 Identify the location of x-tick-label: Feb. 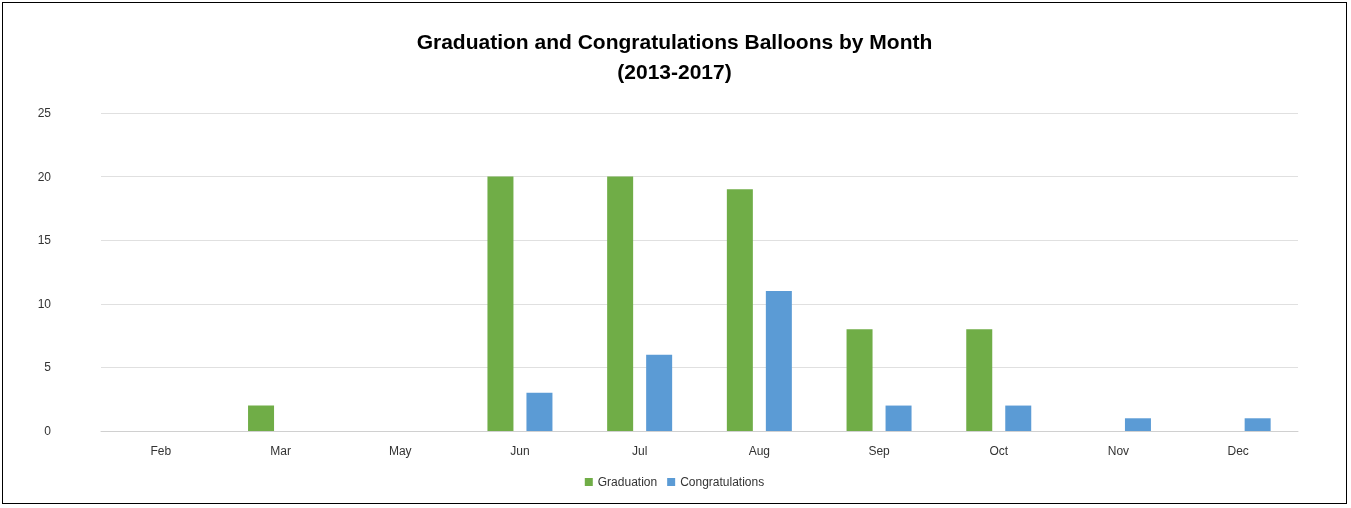
(161, 451).